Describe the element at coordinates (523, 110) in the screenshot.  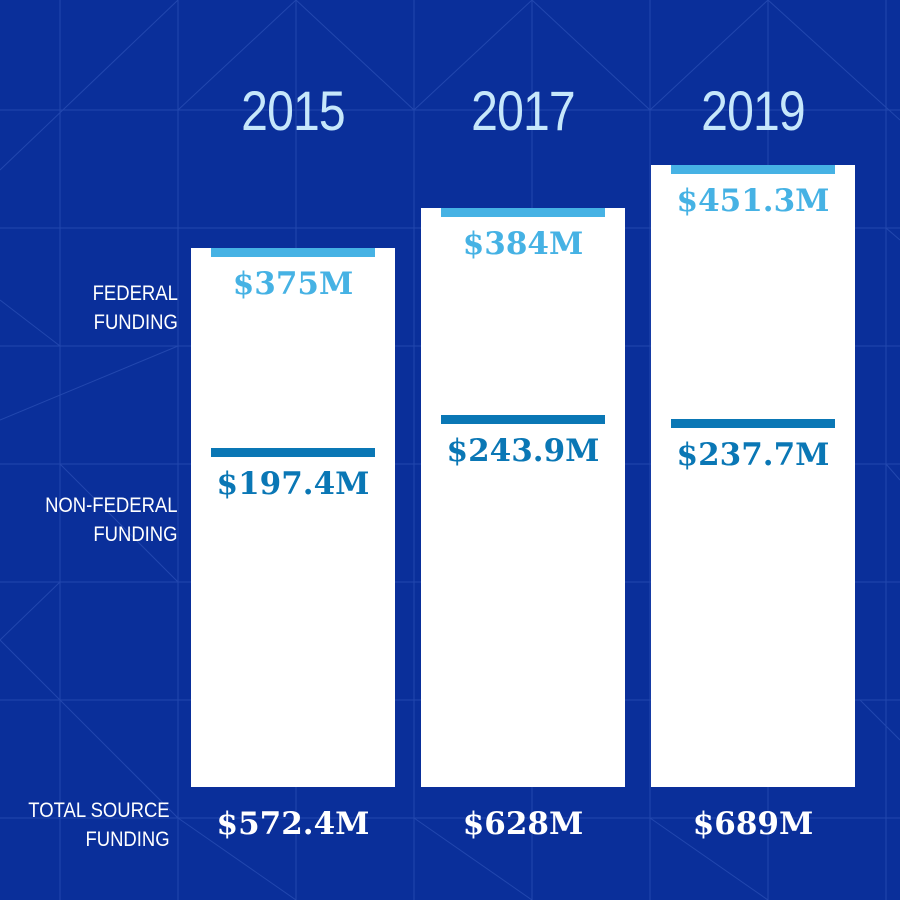
I see `year-label-2017: 2017` at that location.